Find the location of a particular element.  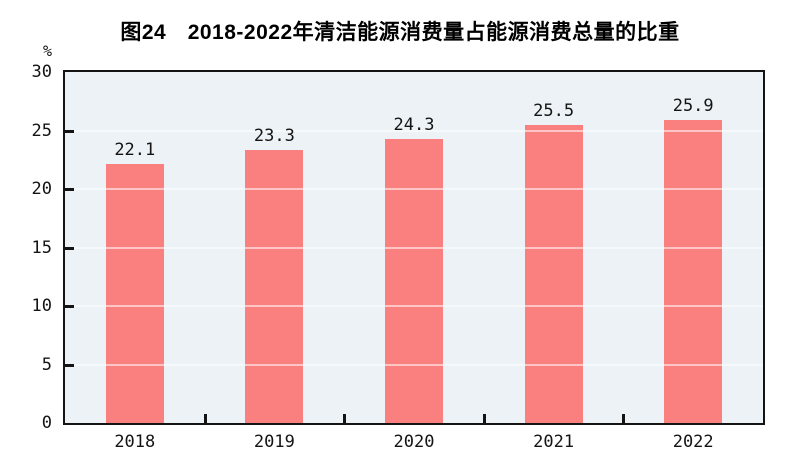

x-tick-label: 2022 is located at coordinates (693, 442).